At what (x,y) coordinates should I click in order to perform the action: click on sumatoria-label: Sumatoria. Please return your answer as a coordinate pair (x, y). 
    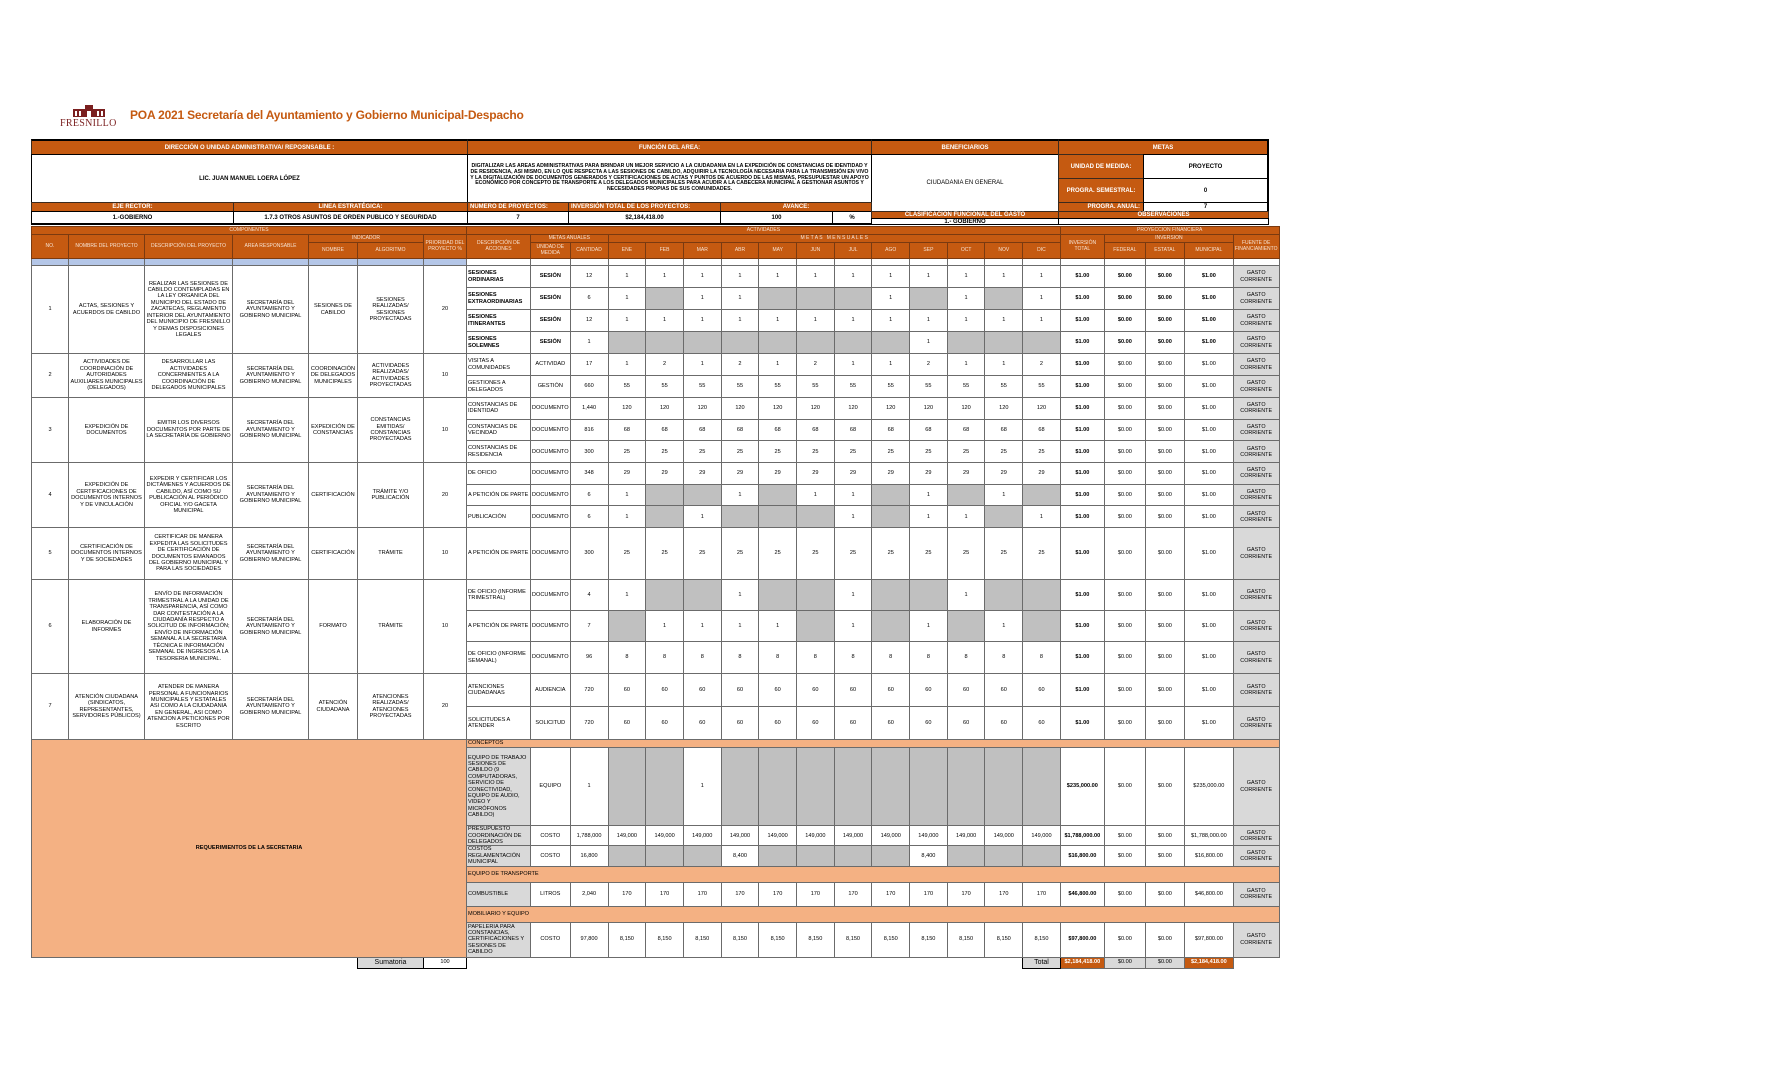
    Looking at the image, I should click on (390, 962).